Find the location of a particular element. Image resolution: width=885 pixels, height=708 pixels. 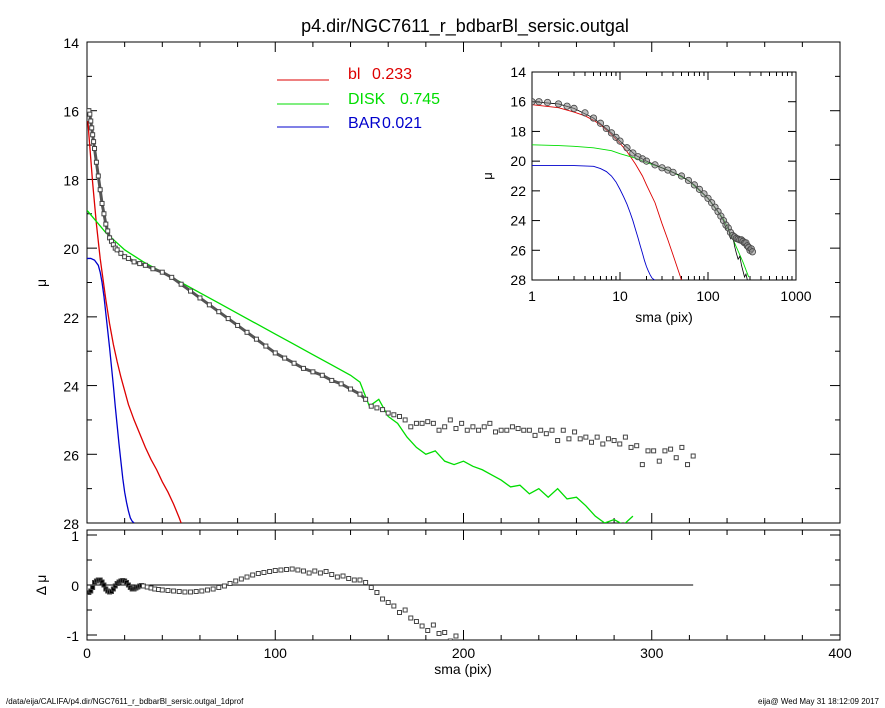

main-ytick-label: 18 is located at coordinates (71, 180).